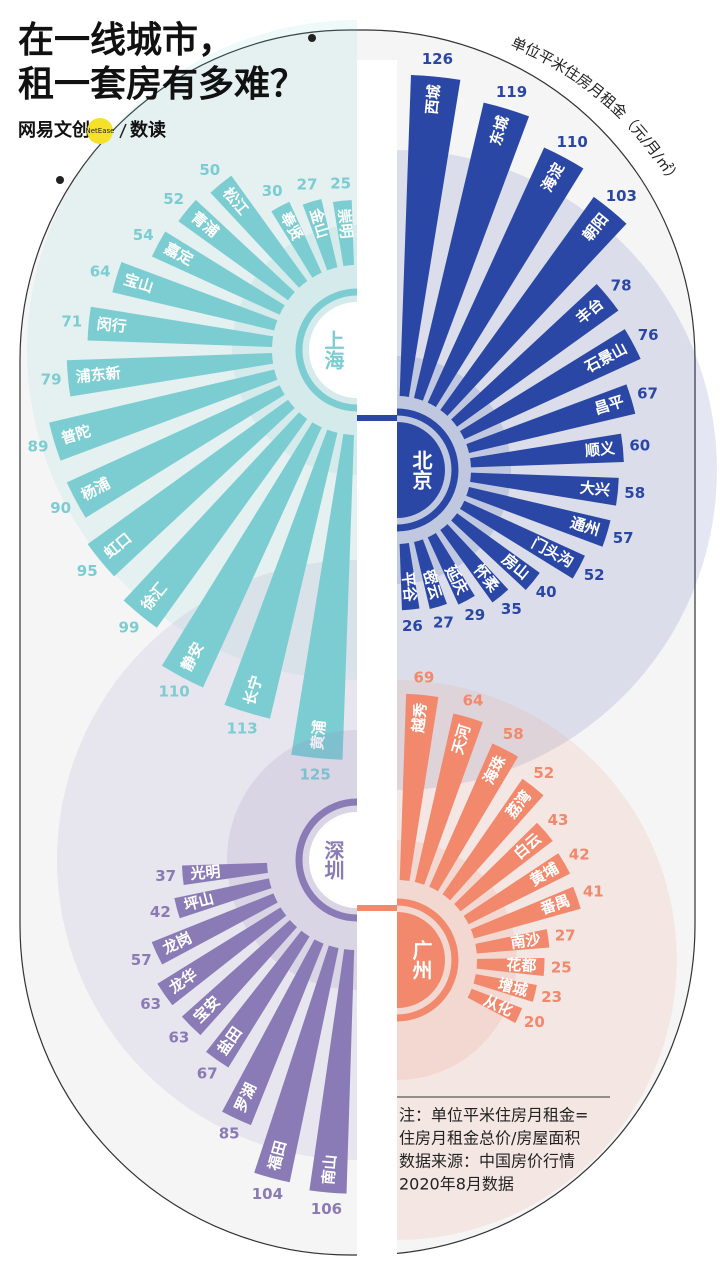 The width and height of the screenshot is (720, 1281). Describe the element at coordinates (71, 321) in the screenshot. I see `value-label: 71` at that location.